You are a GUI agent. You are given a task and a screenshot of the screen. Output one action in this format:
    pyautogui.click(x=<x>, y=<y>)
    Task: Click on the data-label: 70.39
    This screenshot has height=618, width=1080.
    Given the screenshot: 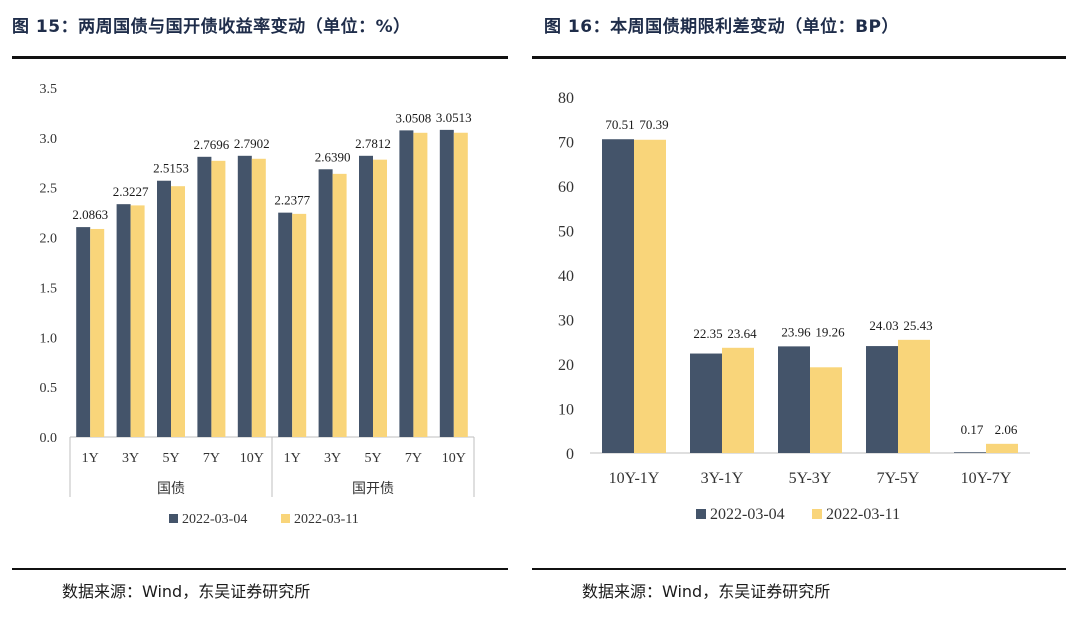 What is the action you would take?
    pyautogui.click(x=653, y=124)
    